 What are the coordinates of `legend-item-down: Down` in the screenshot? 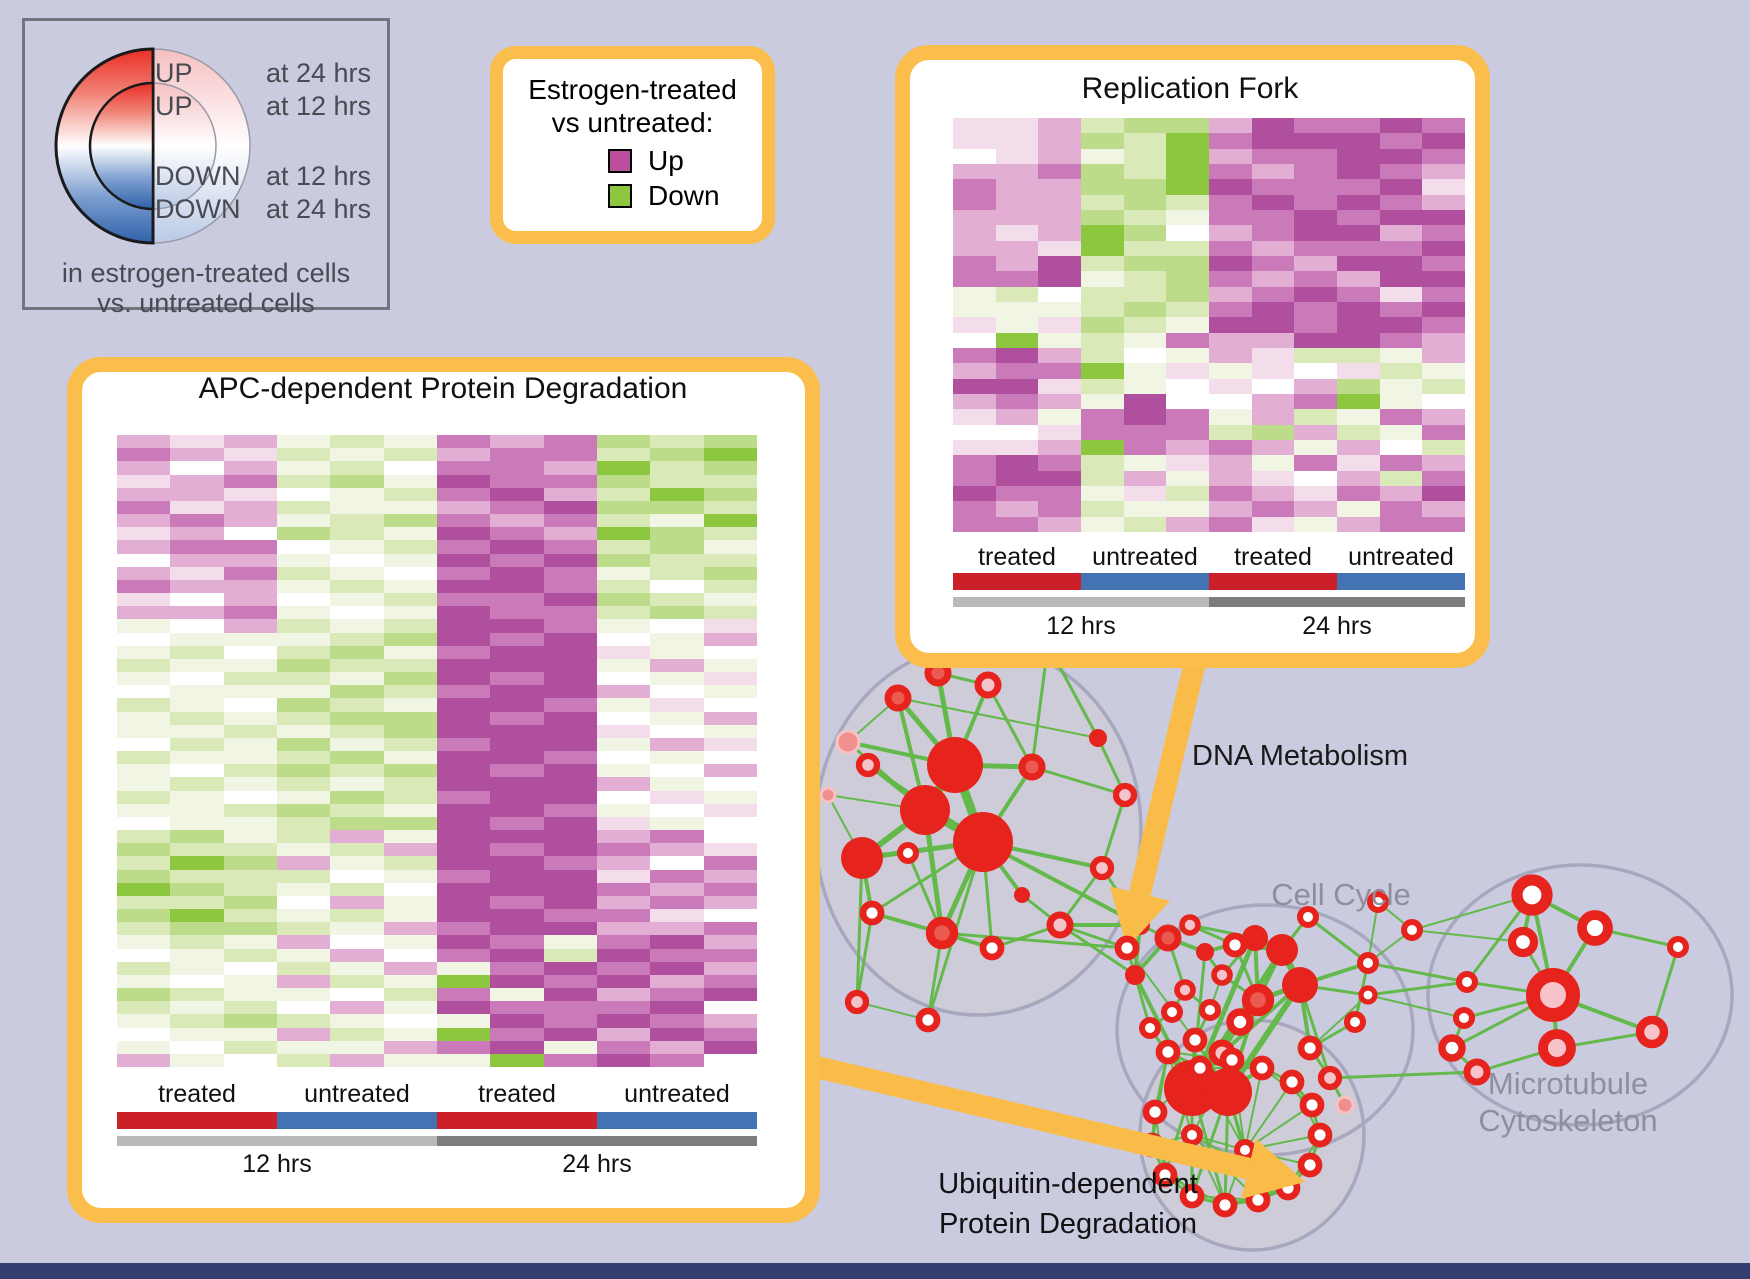 It's located at (664, 196).